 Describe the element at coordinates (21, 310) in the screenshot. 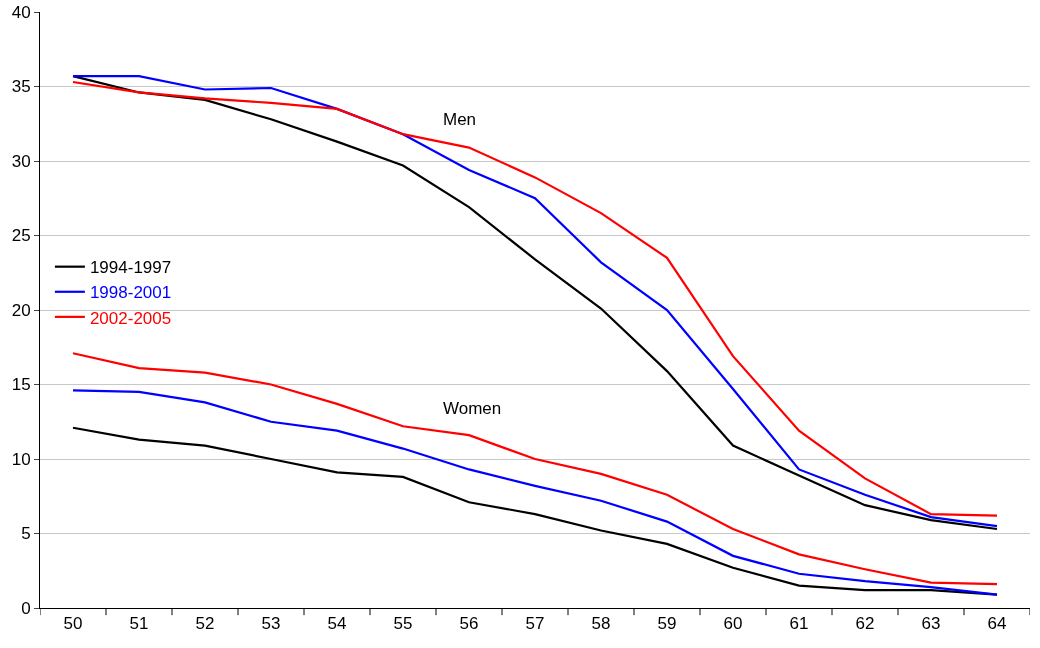

I see `y-tick-label: 20` at that location.